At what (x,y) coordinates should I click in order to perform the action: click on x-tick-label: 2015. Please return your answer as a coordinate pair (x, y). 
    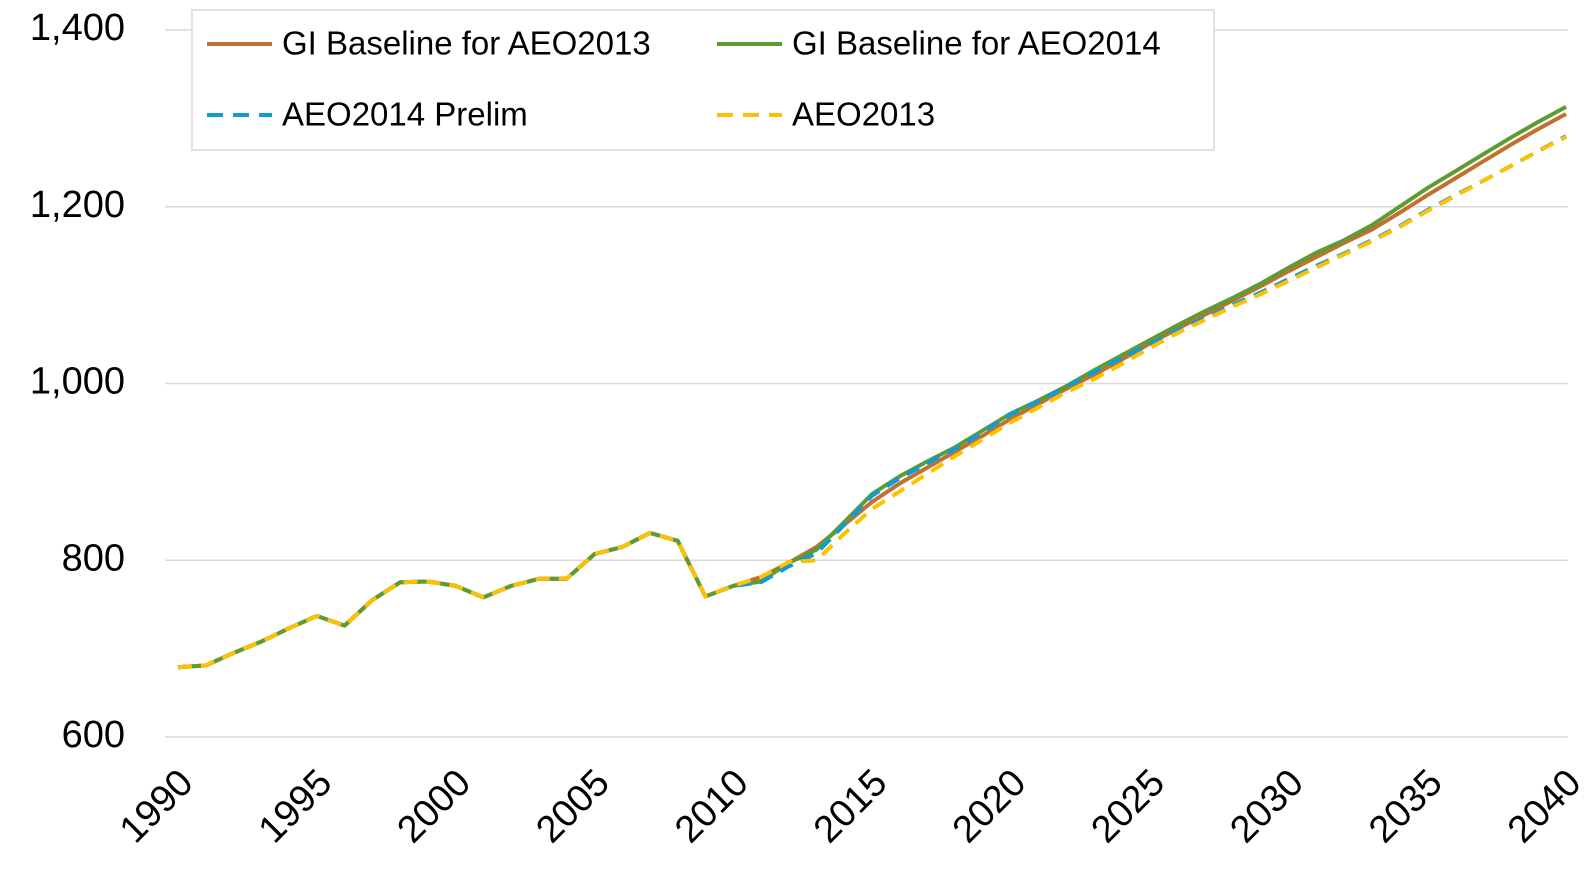
    Looking at the image, I should click on (850, 806).